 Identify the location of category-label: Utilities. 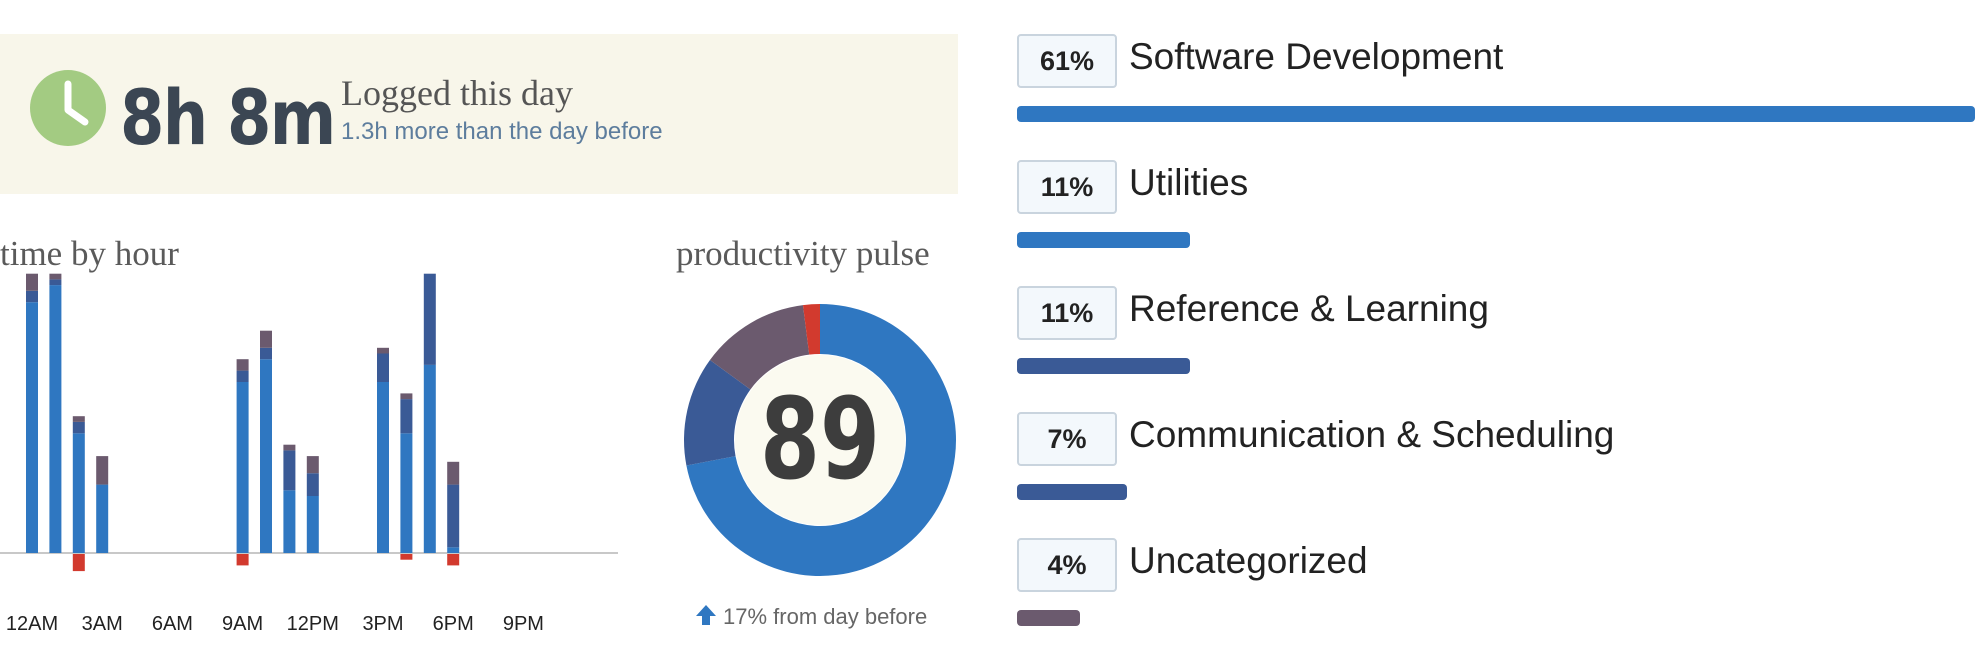
(1189, 182).